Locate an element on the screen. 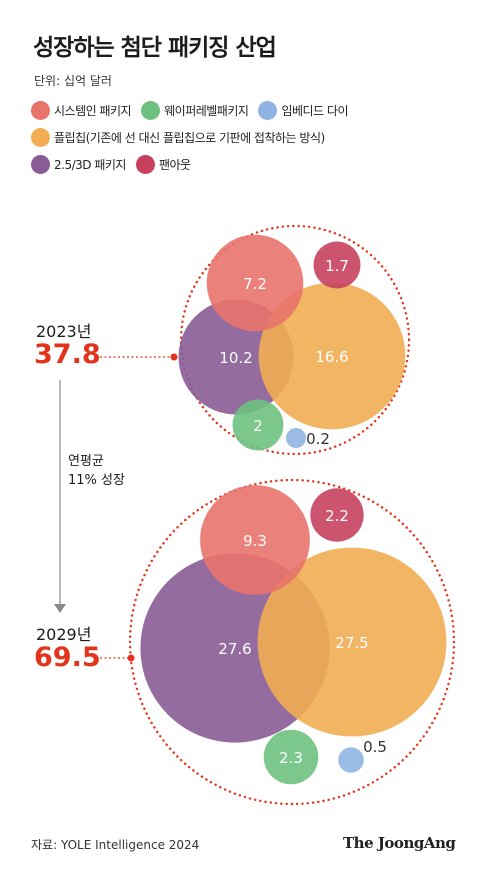  legend-item-fanout: 팬아웃 is located at coordinates (163, 164).